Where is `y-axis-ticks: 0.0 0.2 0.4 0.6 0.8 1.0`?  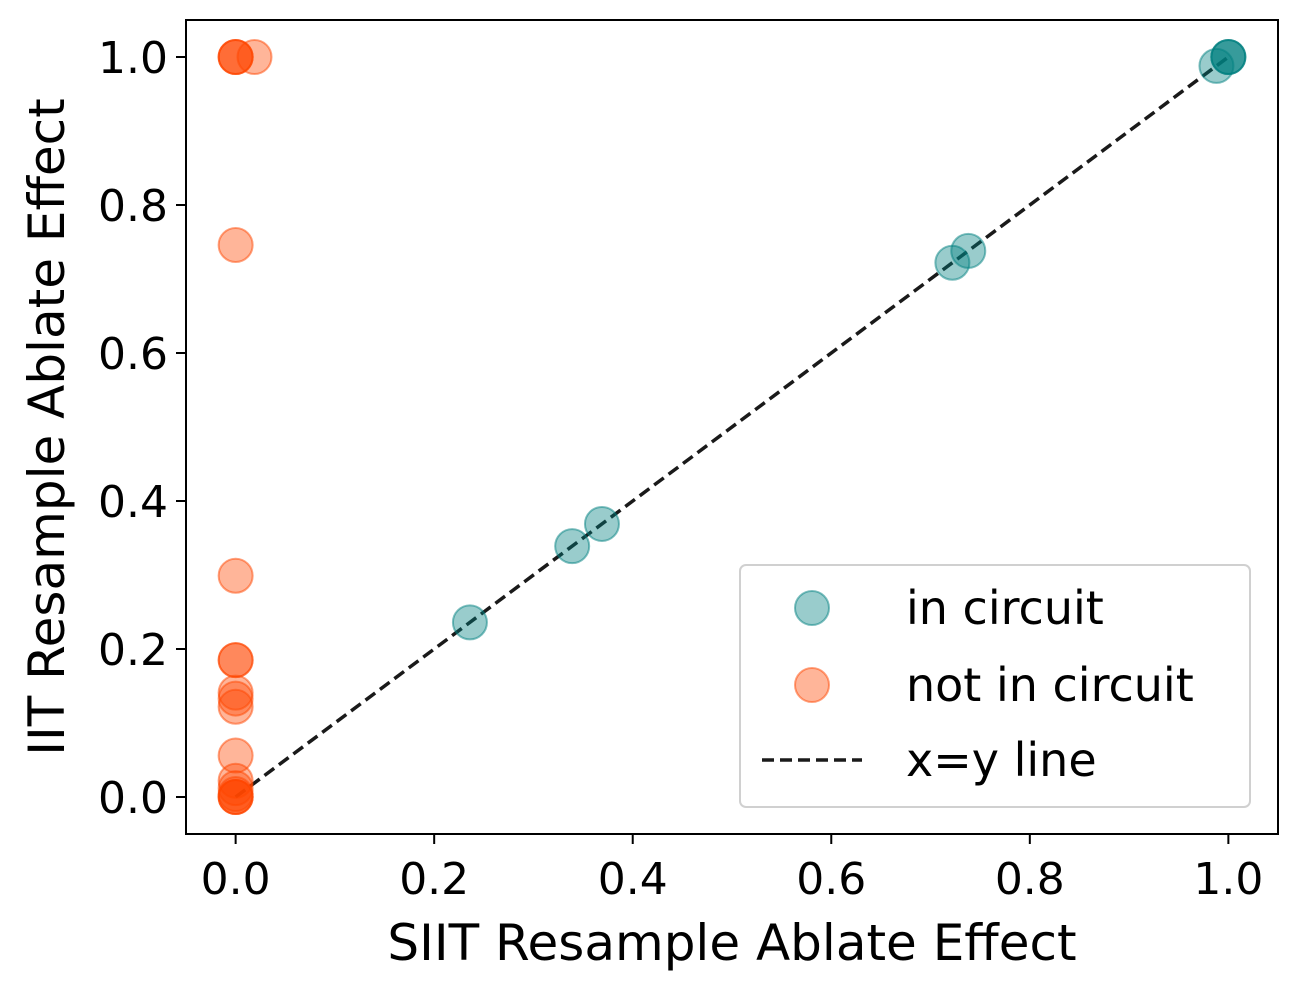
y-axis-ticks: 0.0 0.2 0.4 0.6 0.8 1.0 is located at coordinates (142, 428).